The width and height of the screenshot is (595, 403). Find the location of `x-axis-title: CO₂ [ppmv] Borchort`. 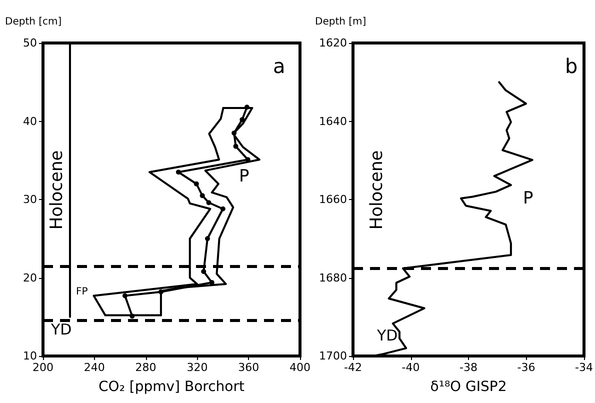

x-axis-title: CO₂ [ppmv] Borchort is located at coordinates (171, 387).